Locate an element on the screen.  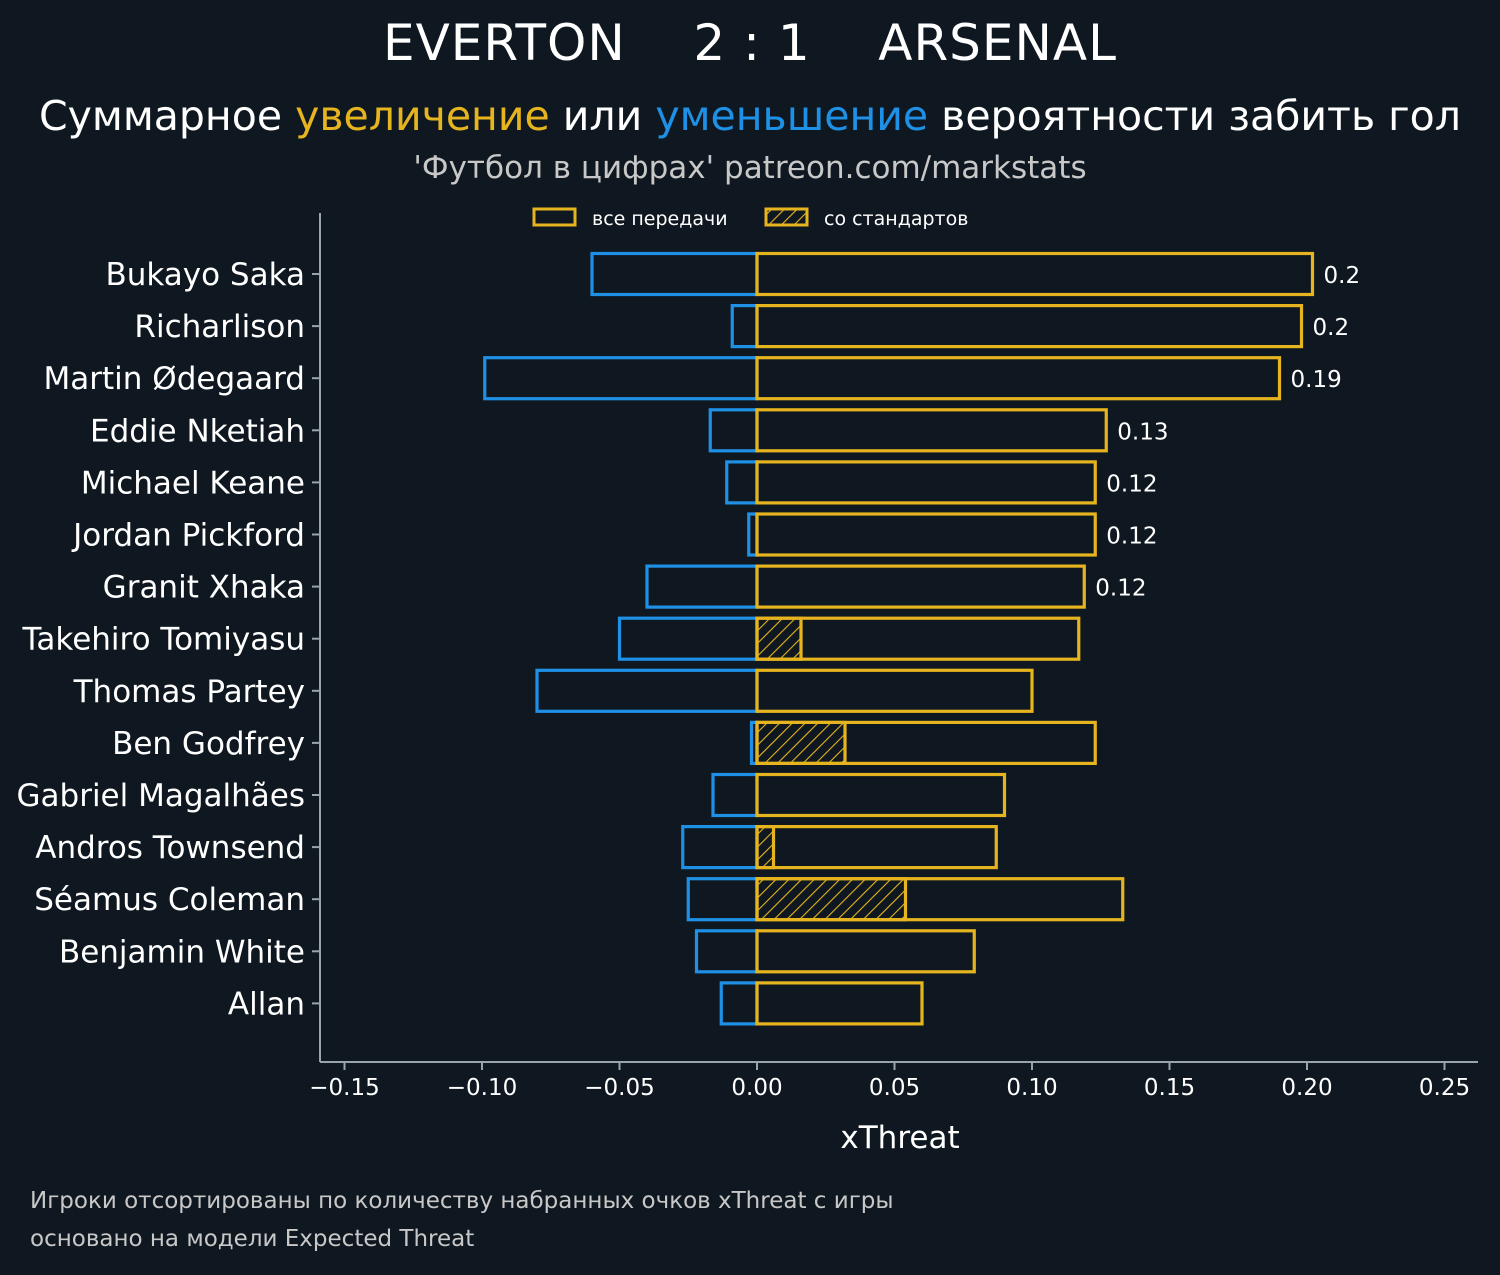
y-tick-label: Thomas Partey is located at coordinates (189, 692).